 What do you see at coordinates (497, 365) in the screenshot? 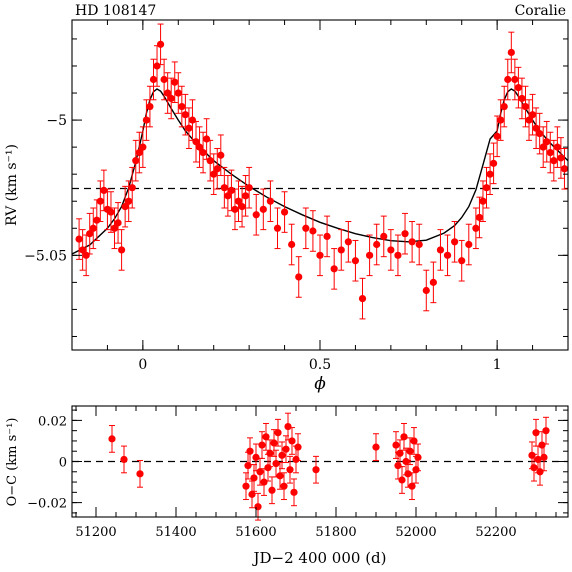
I see `x-tick-label: 1` at bounding box center [497, 365].